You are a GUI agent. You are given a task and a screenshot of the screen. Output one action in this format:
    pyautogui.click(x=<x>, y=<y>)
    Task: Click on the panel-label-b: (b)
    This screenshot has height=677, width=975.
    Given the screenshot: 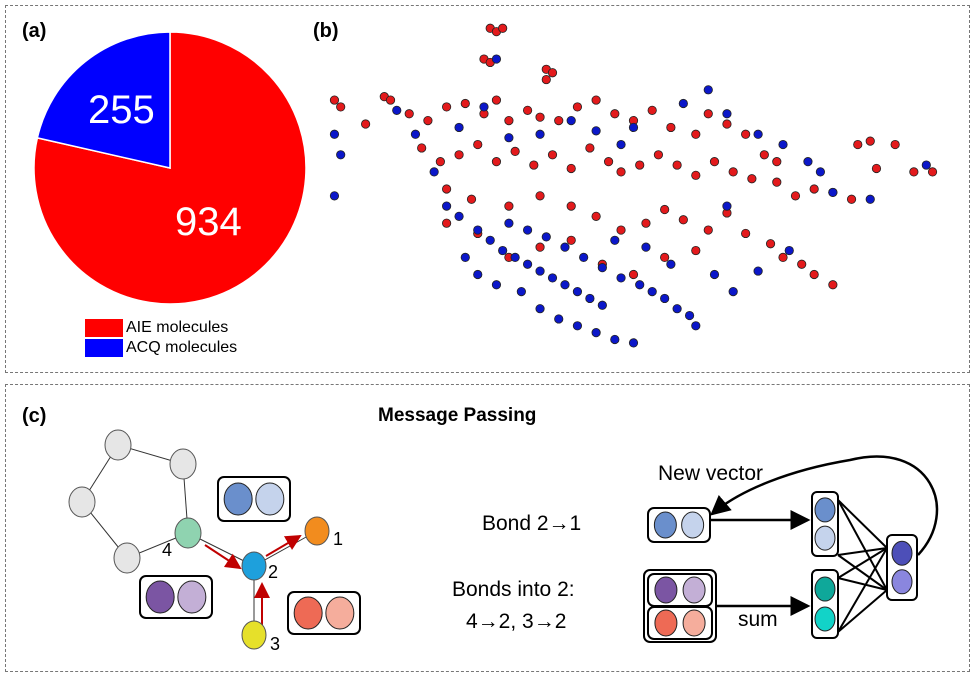 What is the action you would take?
    pyautogui.click(x=326, y=31)
    